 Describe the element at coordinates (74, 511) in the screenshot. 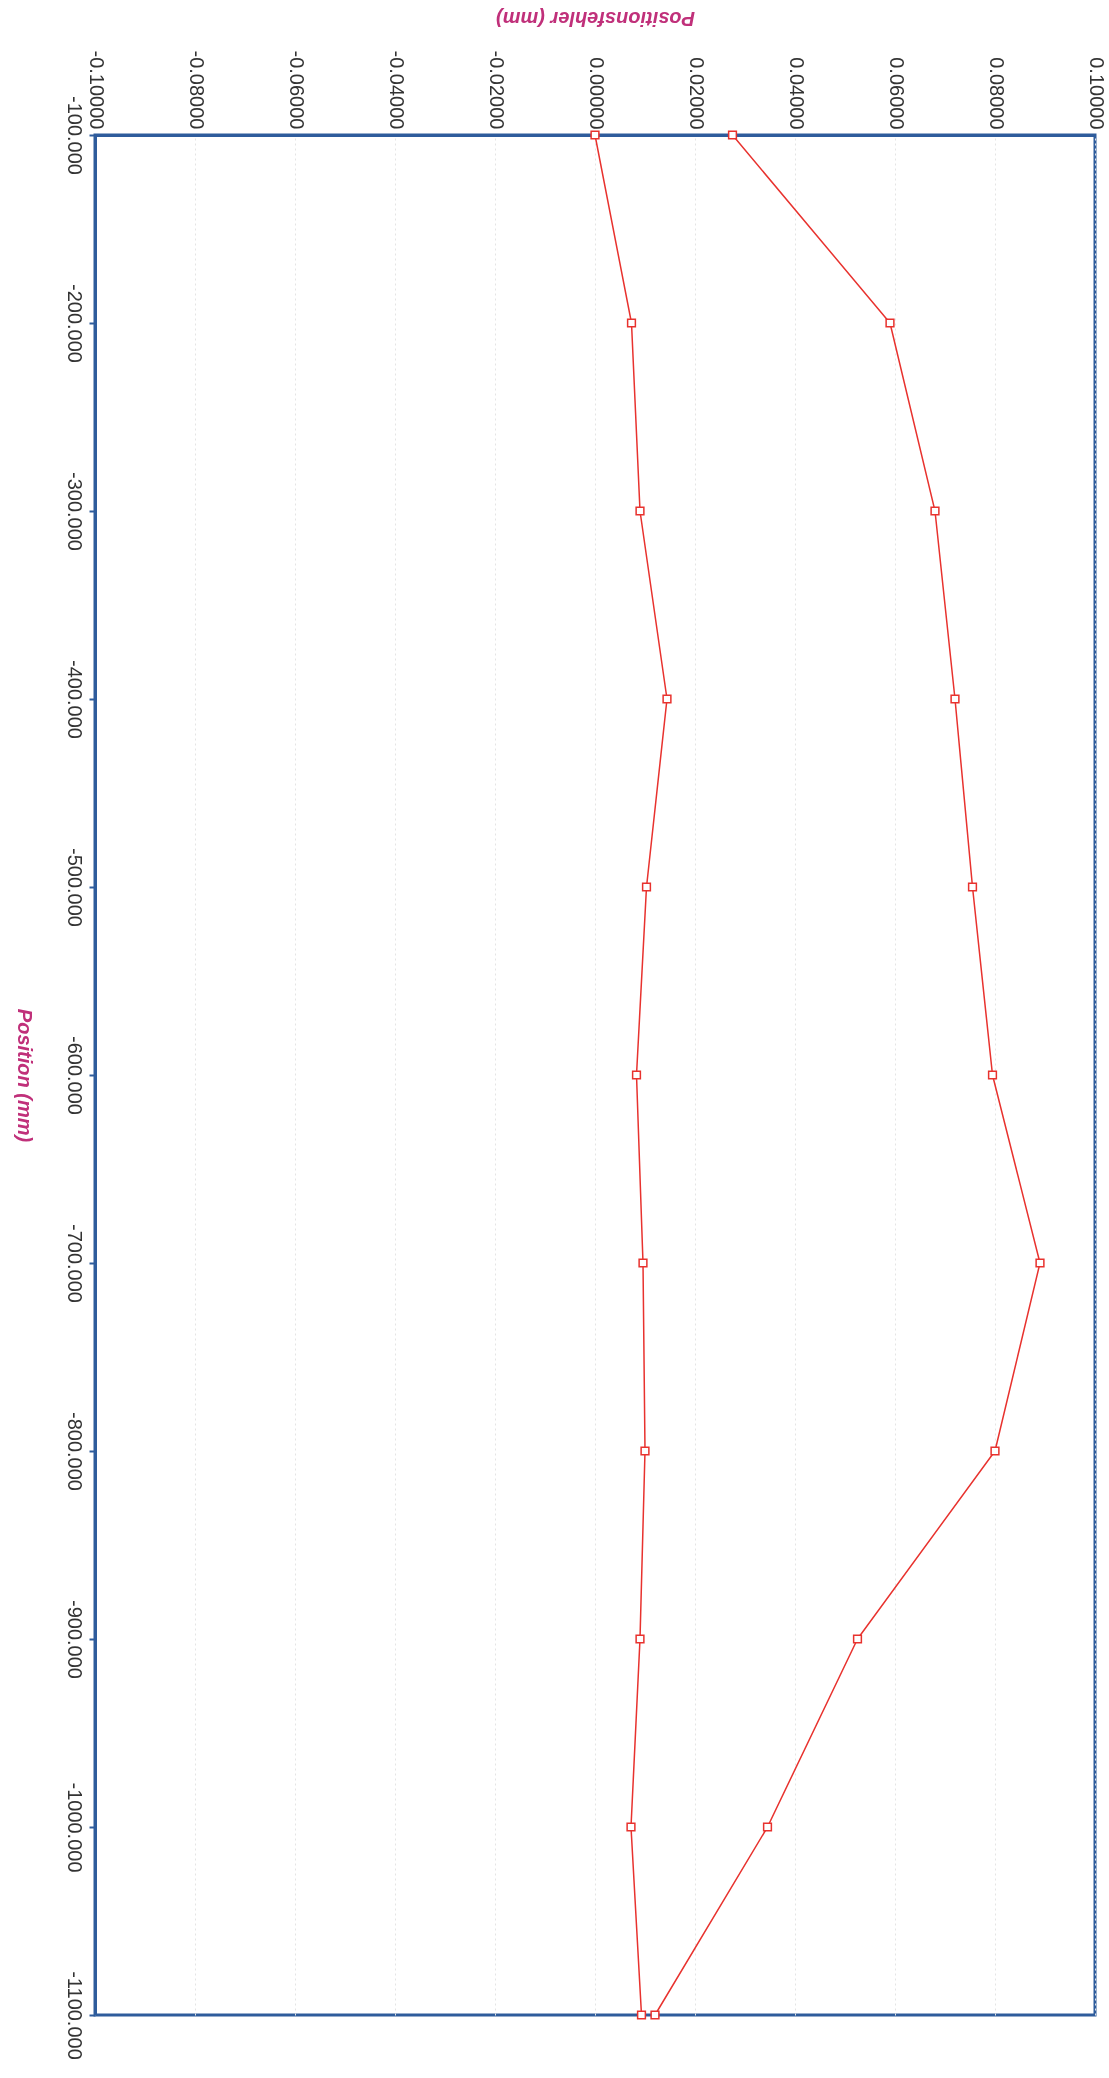

I see `y-tick-label: -300.000` at that location.